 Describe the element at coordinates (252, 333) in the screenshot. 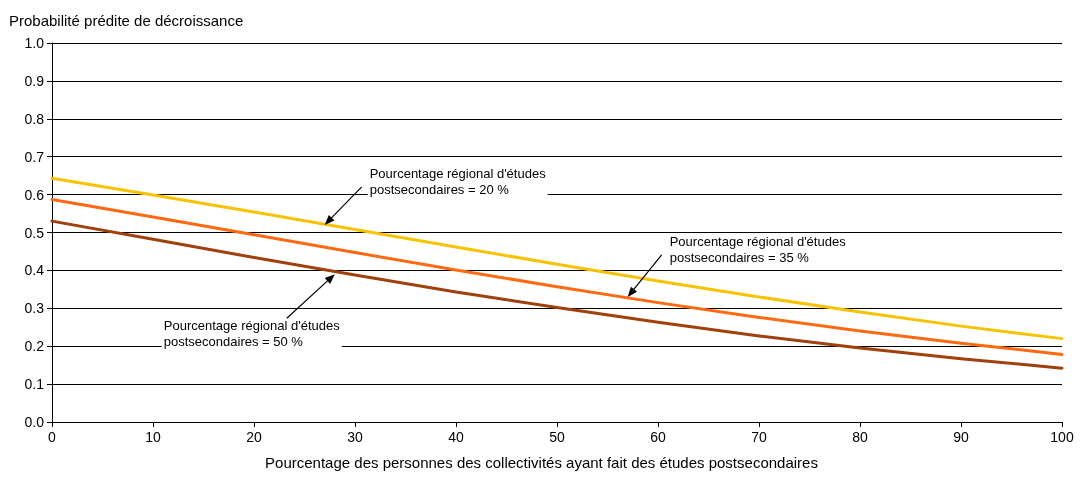

I see `annotation: Pourcentage régional d'études postsecondaires = 50 %` at that location.